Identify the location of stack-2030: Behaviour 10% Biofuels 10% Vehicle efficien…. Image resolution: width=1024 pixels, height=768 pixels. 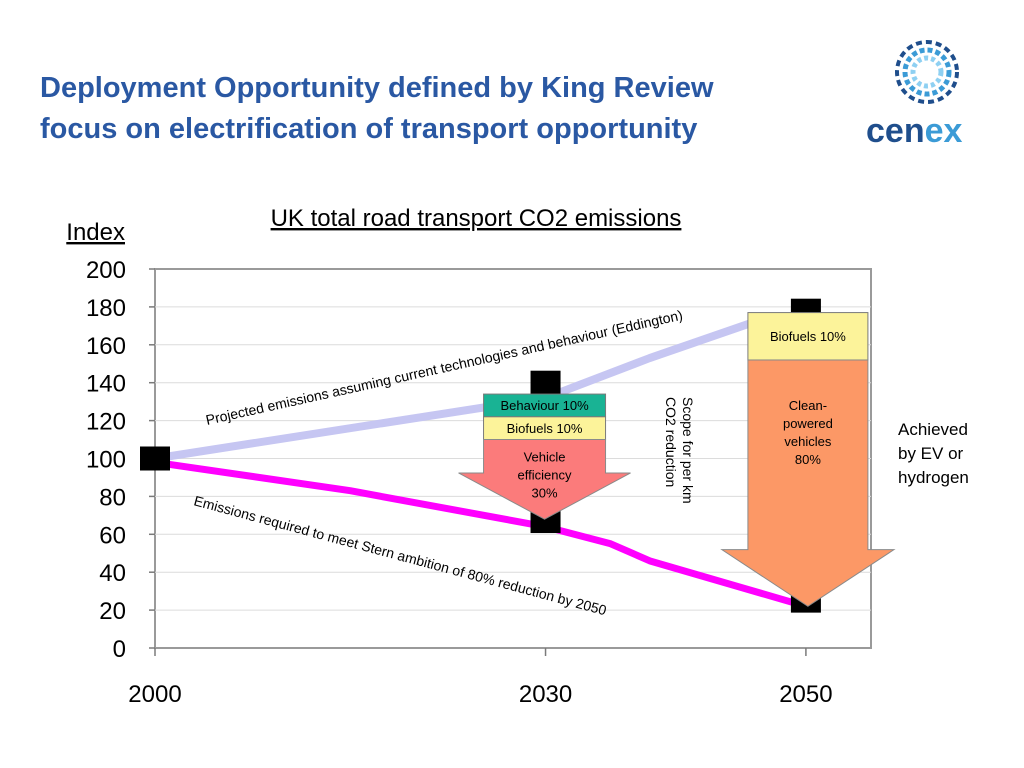
(544, 456).